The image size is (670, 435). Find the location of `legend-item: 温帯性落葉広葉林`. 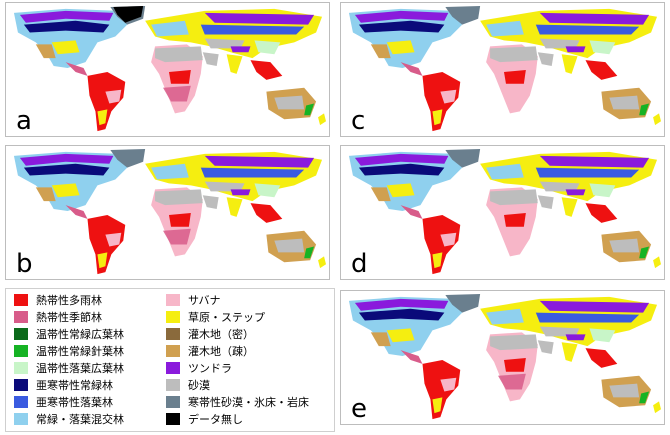

legend-item: 温帯性落葉広葉林 is located at coordinates (69, 367).